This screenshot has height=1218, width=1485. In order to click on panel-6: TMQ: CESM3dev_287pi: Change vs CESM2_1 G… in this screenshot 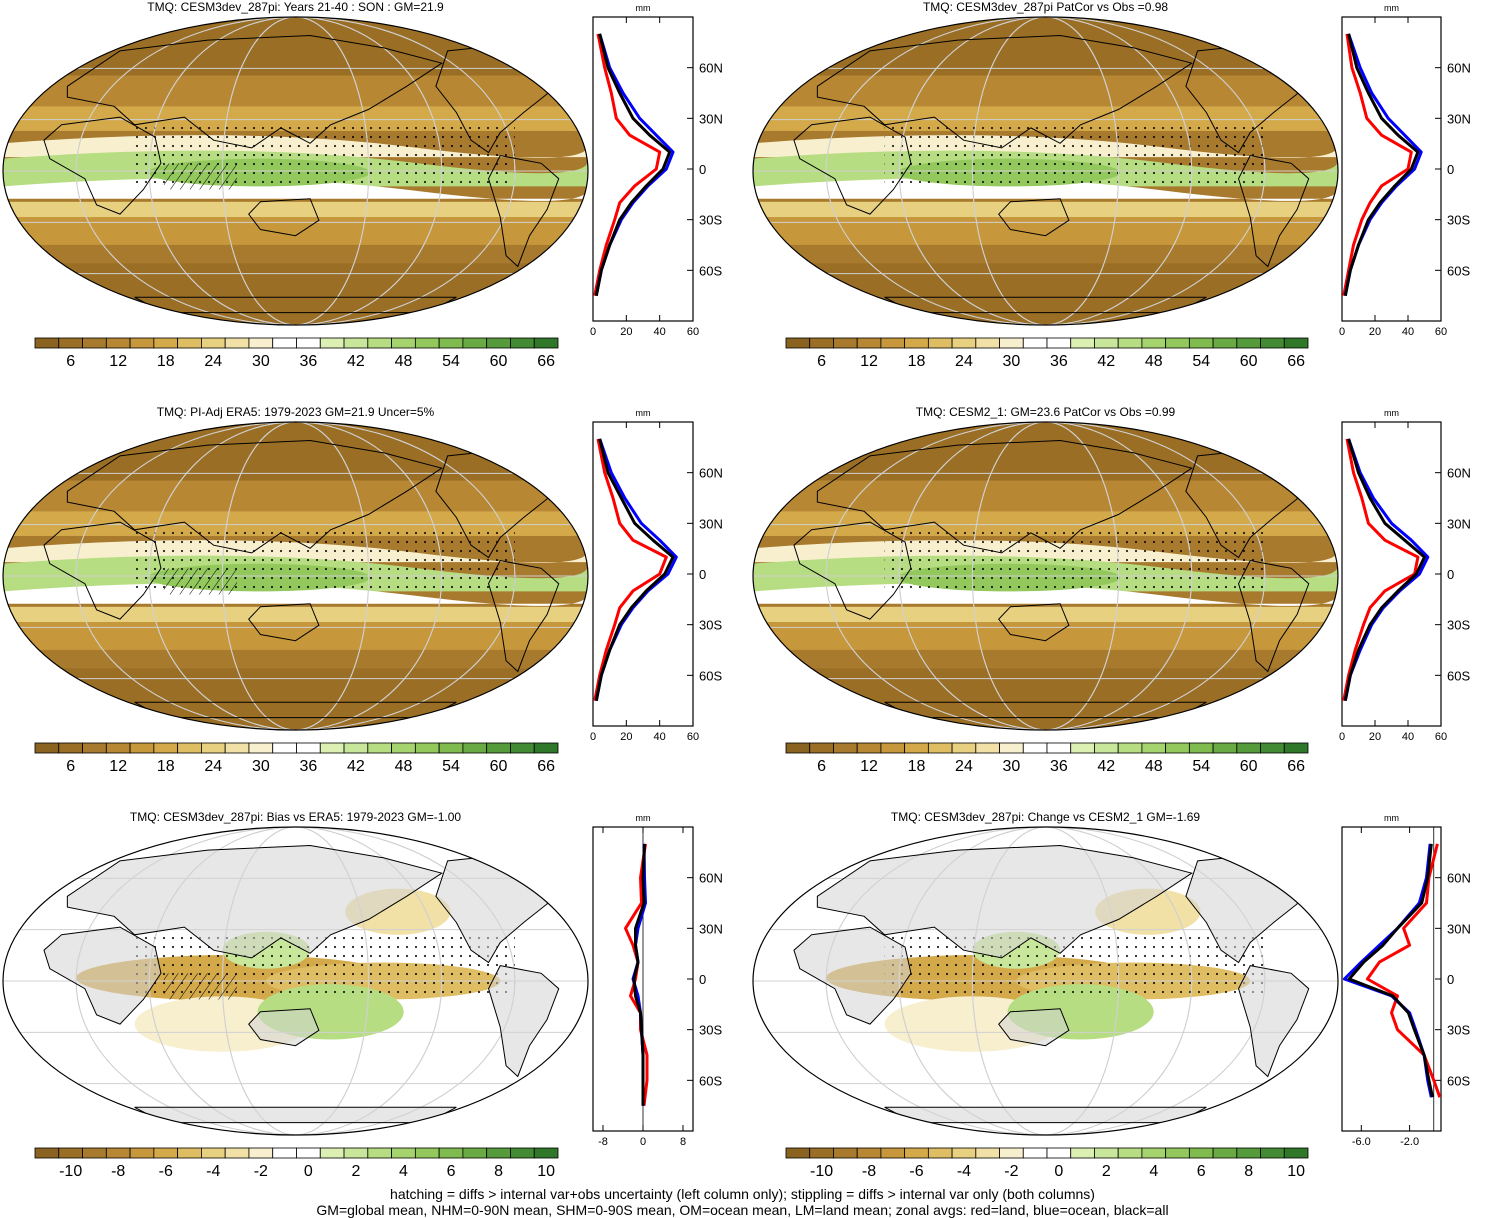, I will do `click(1111, 995)`.